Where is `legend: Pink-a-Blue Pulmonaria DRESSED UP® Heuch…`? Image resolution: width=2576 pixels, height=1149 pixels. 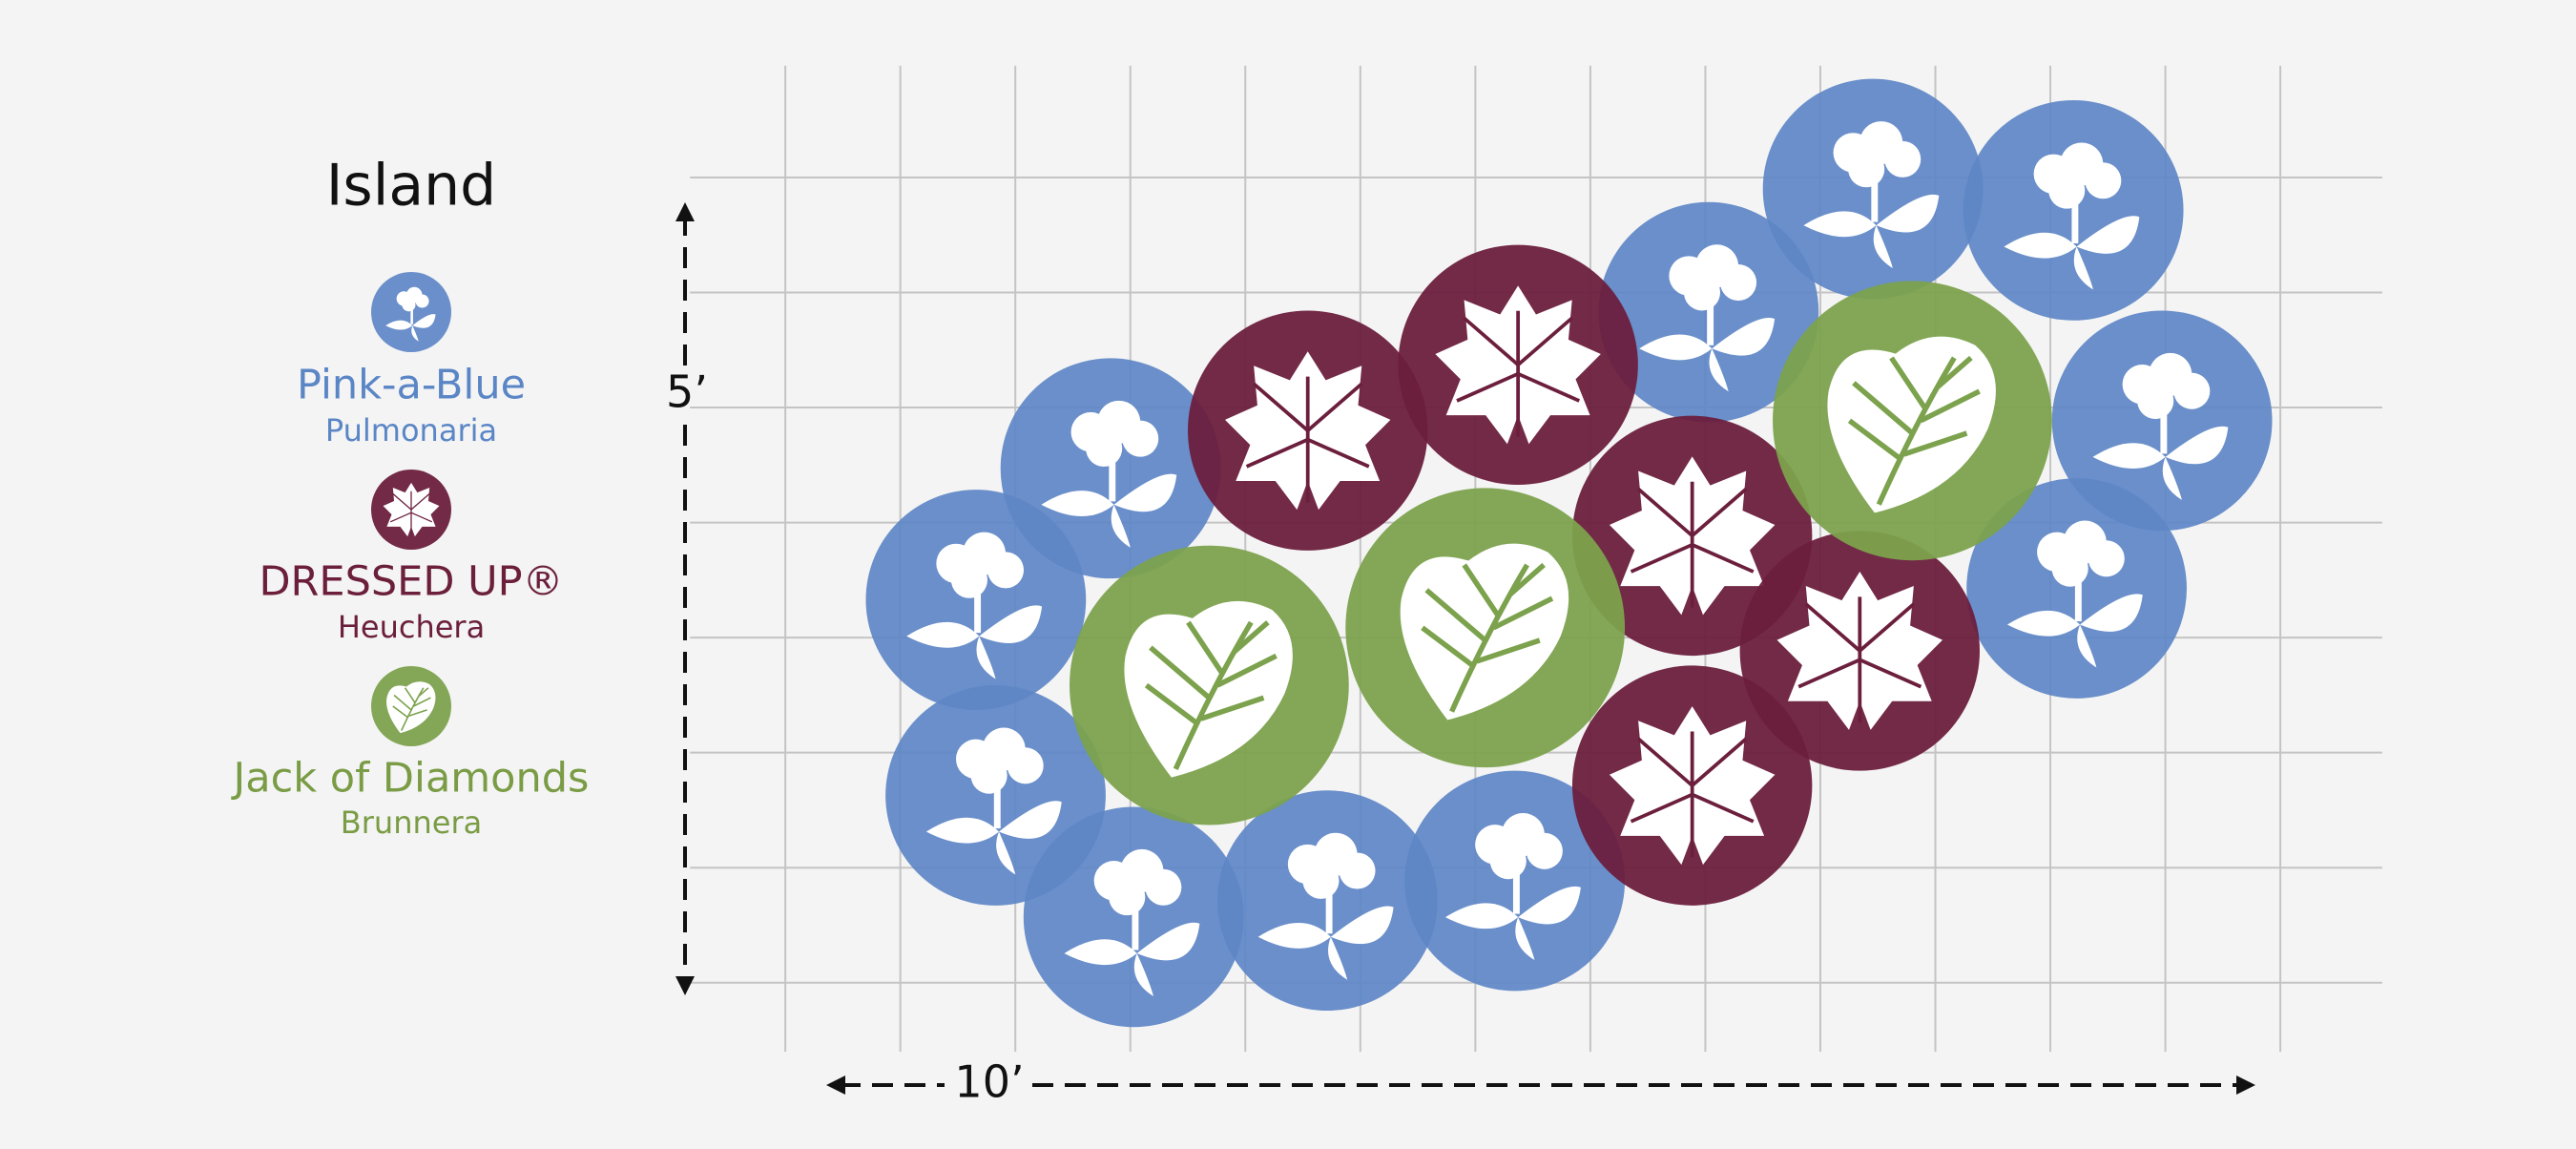 legend: Pink-a-Blue Pulmonaria DRESSED UP® Heuch… is located at coordinates (410, 556).